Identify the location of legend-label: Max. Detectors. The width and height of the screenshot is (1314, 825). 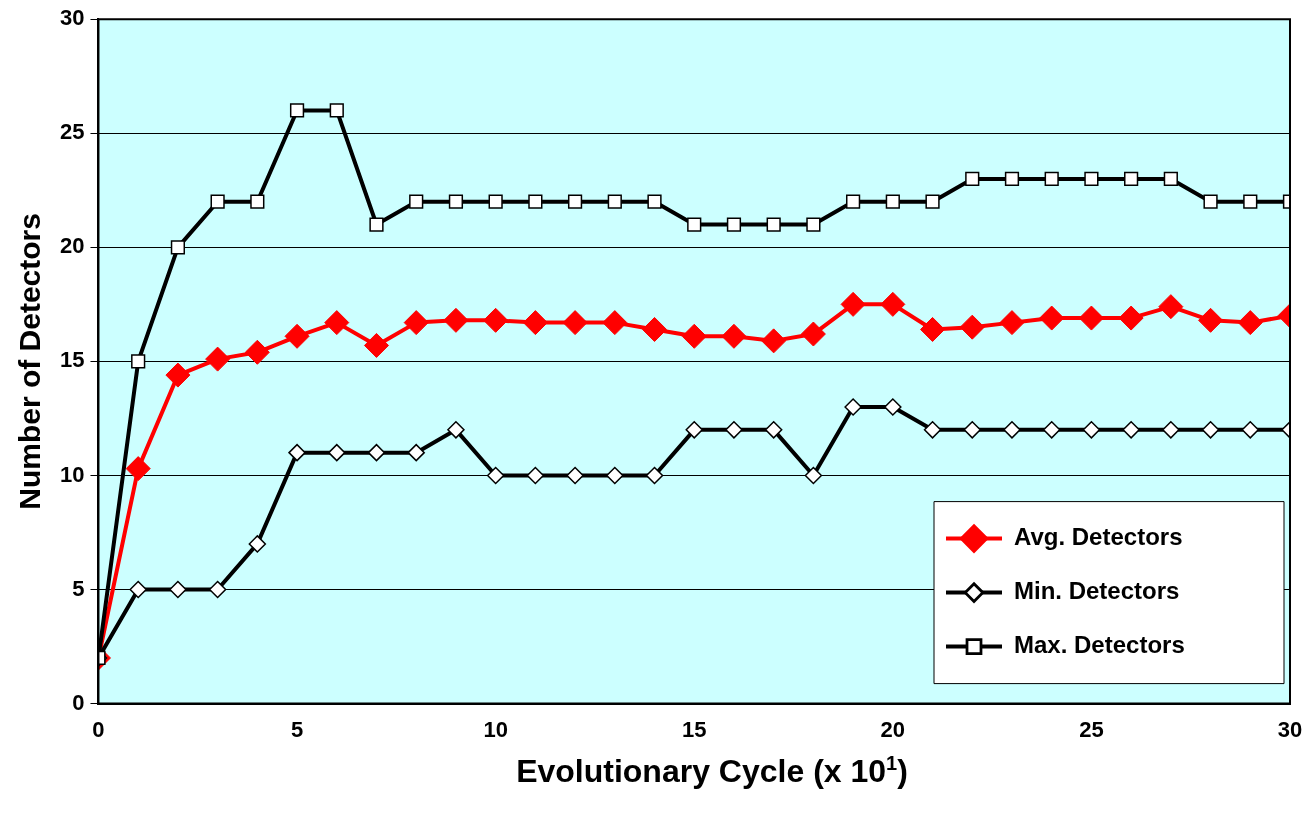
(1099, 645).